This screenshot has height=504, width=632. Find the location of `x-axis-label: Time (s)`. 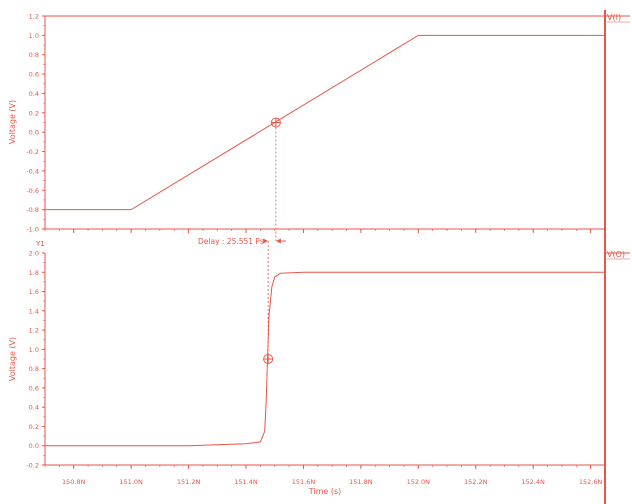

x-axis-label: Time (s) is located at coordinates (325, 491).